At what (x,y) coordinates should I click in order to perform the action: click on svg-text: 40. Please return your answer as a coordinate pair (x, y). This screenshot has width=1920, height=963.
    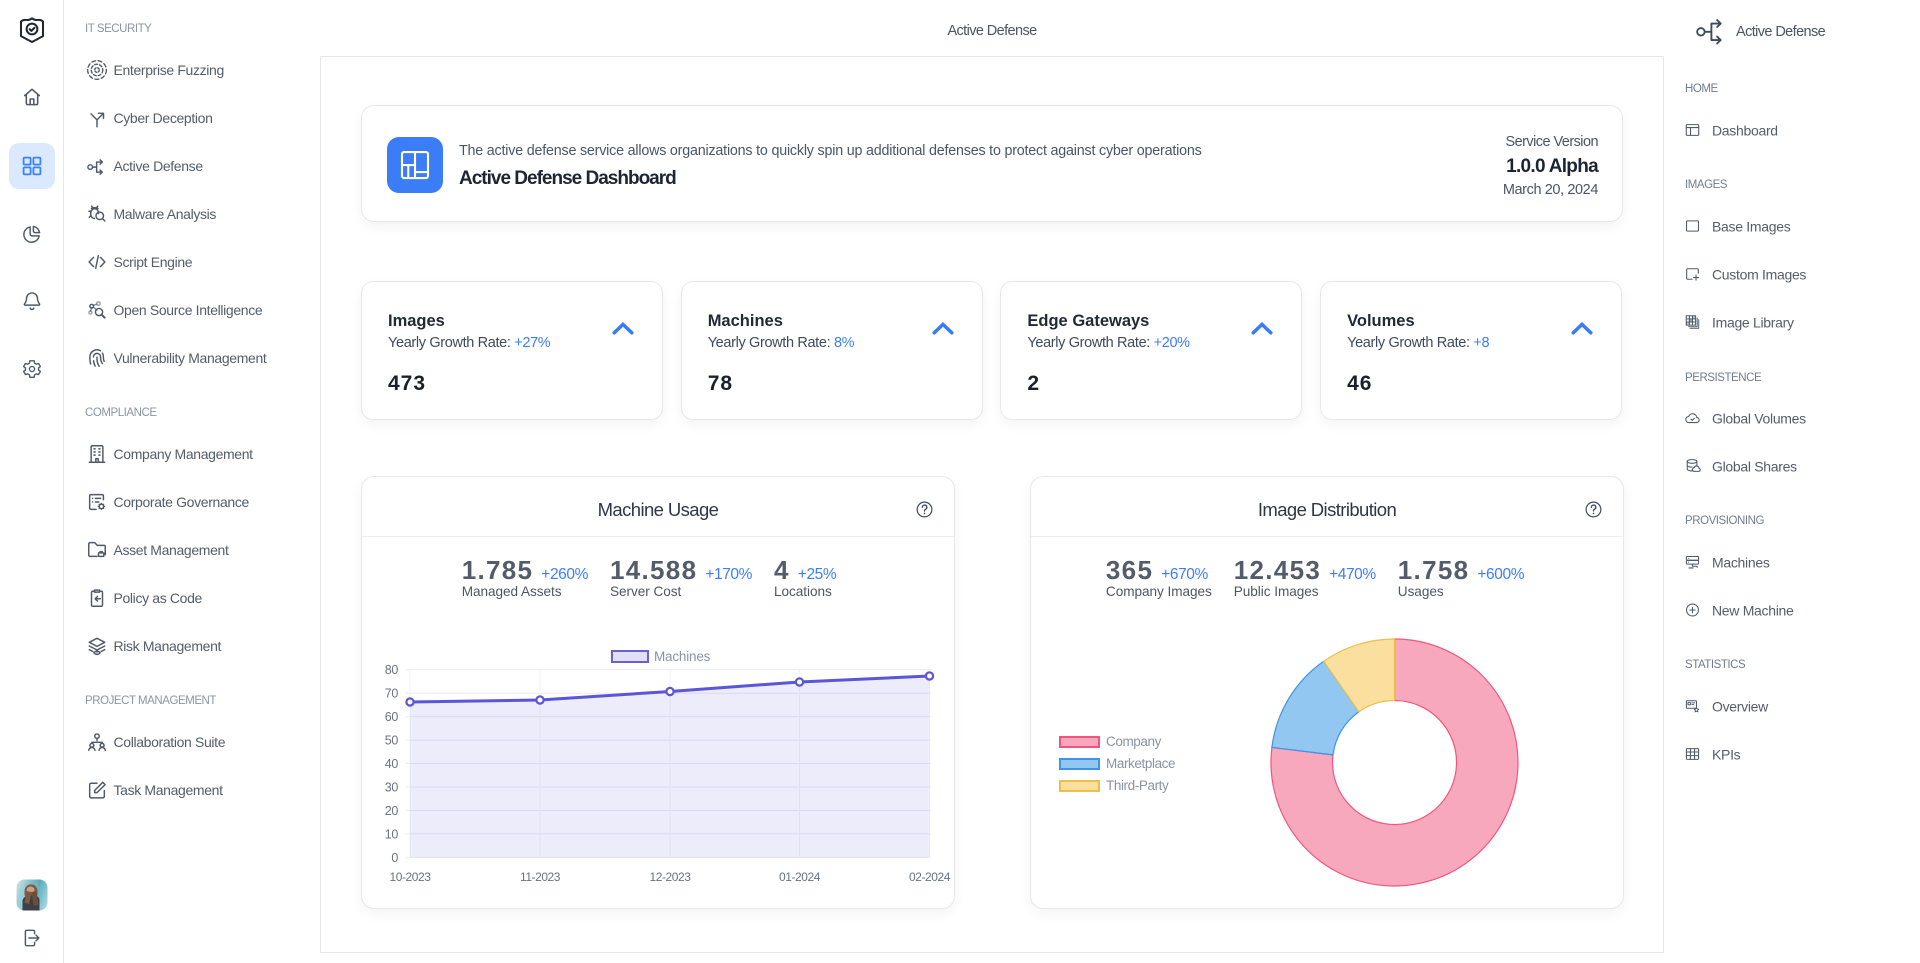
    Looking at the image, I should click on (392, 764).